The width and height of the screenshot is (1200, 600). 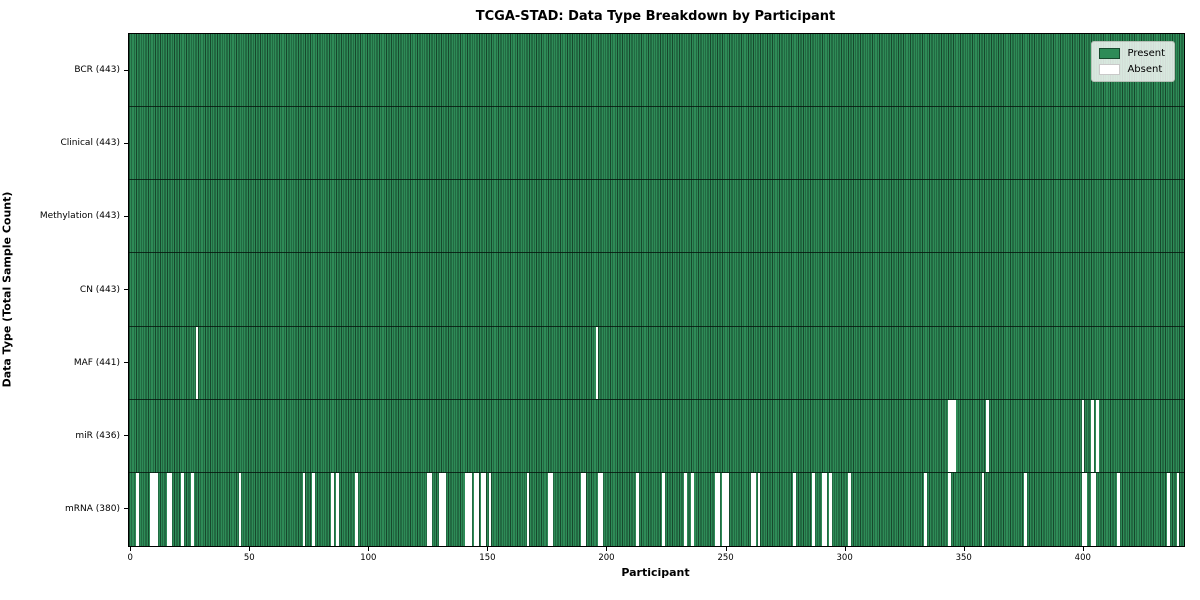 I want to click on x-tick-label: 400, so click(x=1082, y=558).